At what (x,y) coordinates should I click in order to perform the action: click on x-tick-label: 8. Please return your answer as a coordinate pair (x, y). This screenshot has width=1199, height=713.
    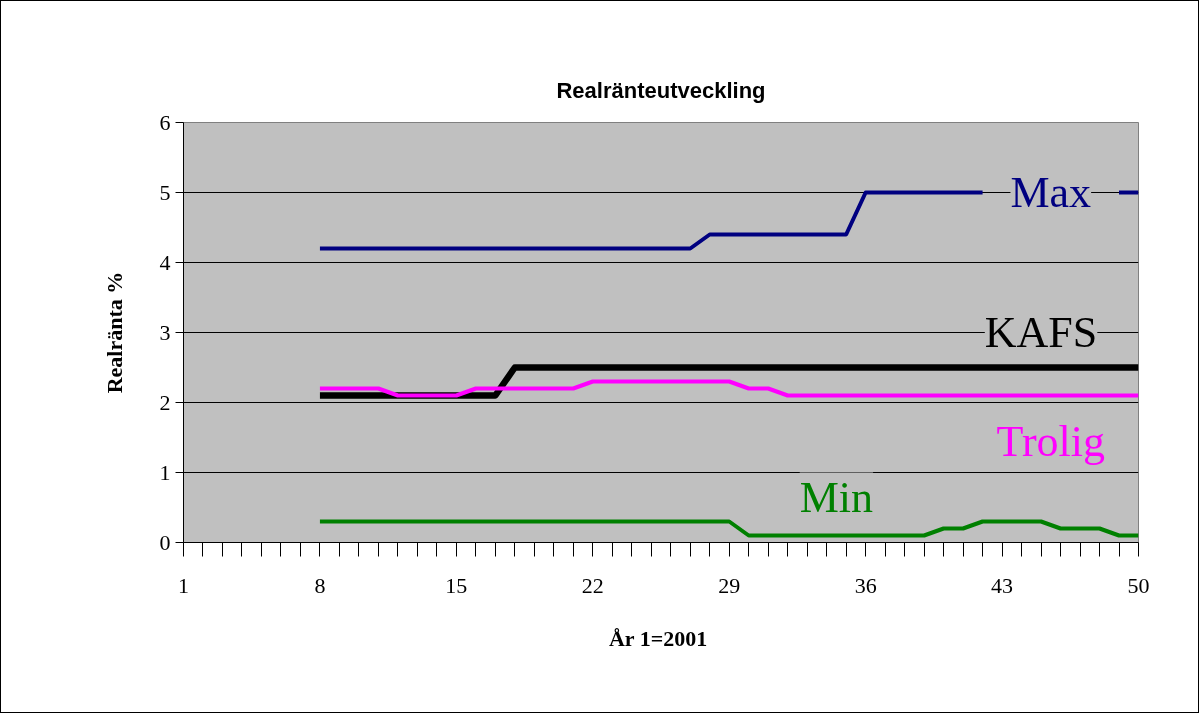
    Looking at the image, I should click on (320, 585).